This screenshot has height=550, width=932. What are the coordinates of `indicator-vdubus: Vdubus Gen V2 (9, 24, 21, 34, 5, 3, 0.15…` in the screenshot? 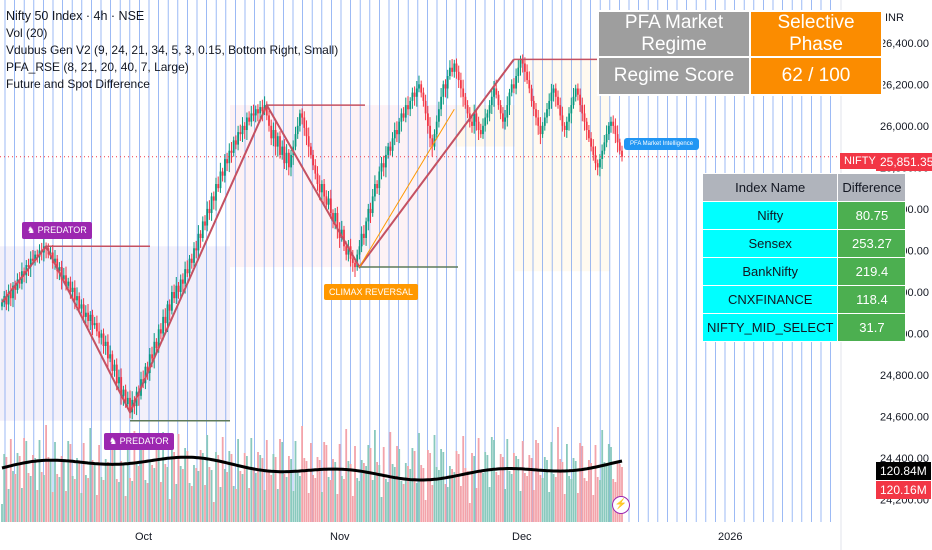 It's located at (172, 50).